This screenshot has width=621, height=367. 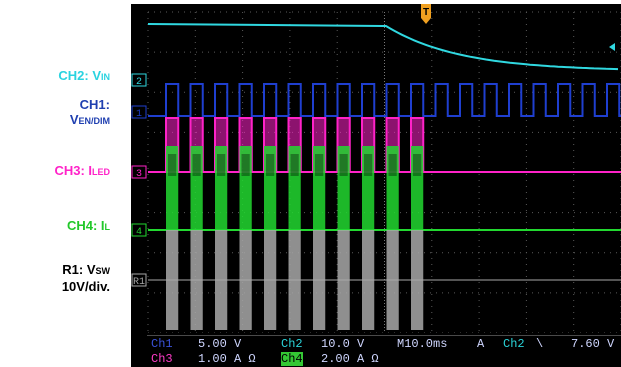 What do you see at coordinates (383, 47) in the screenshot?
I see `ch2-trace` at bounding box center [383, 47].